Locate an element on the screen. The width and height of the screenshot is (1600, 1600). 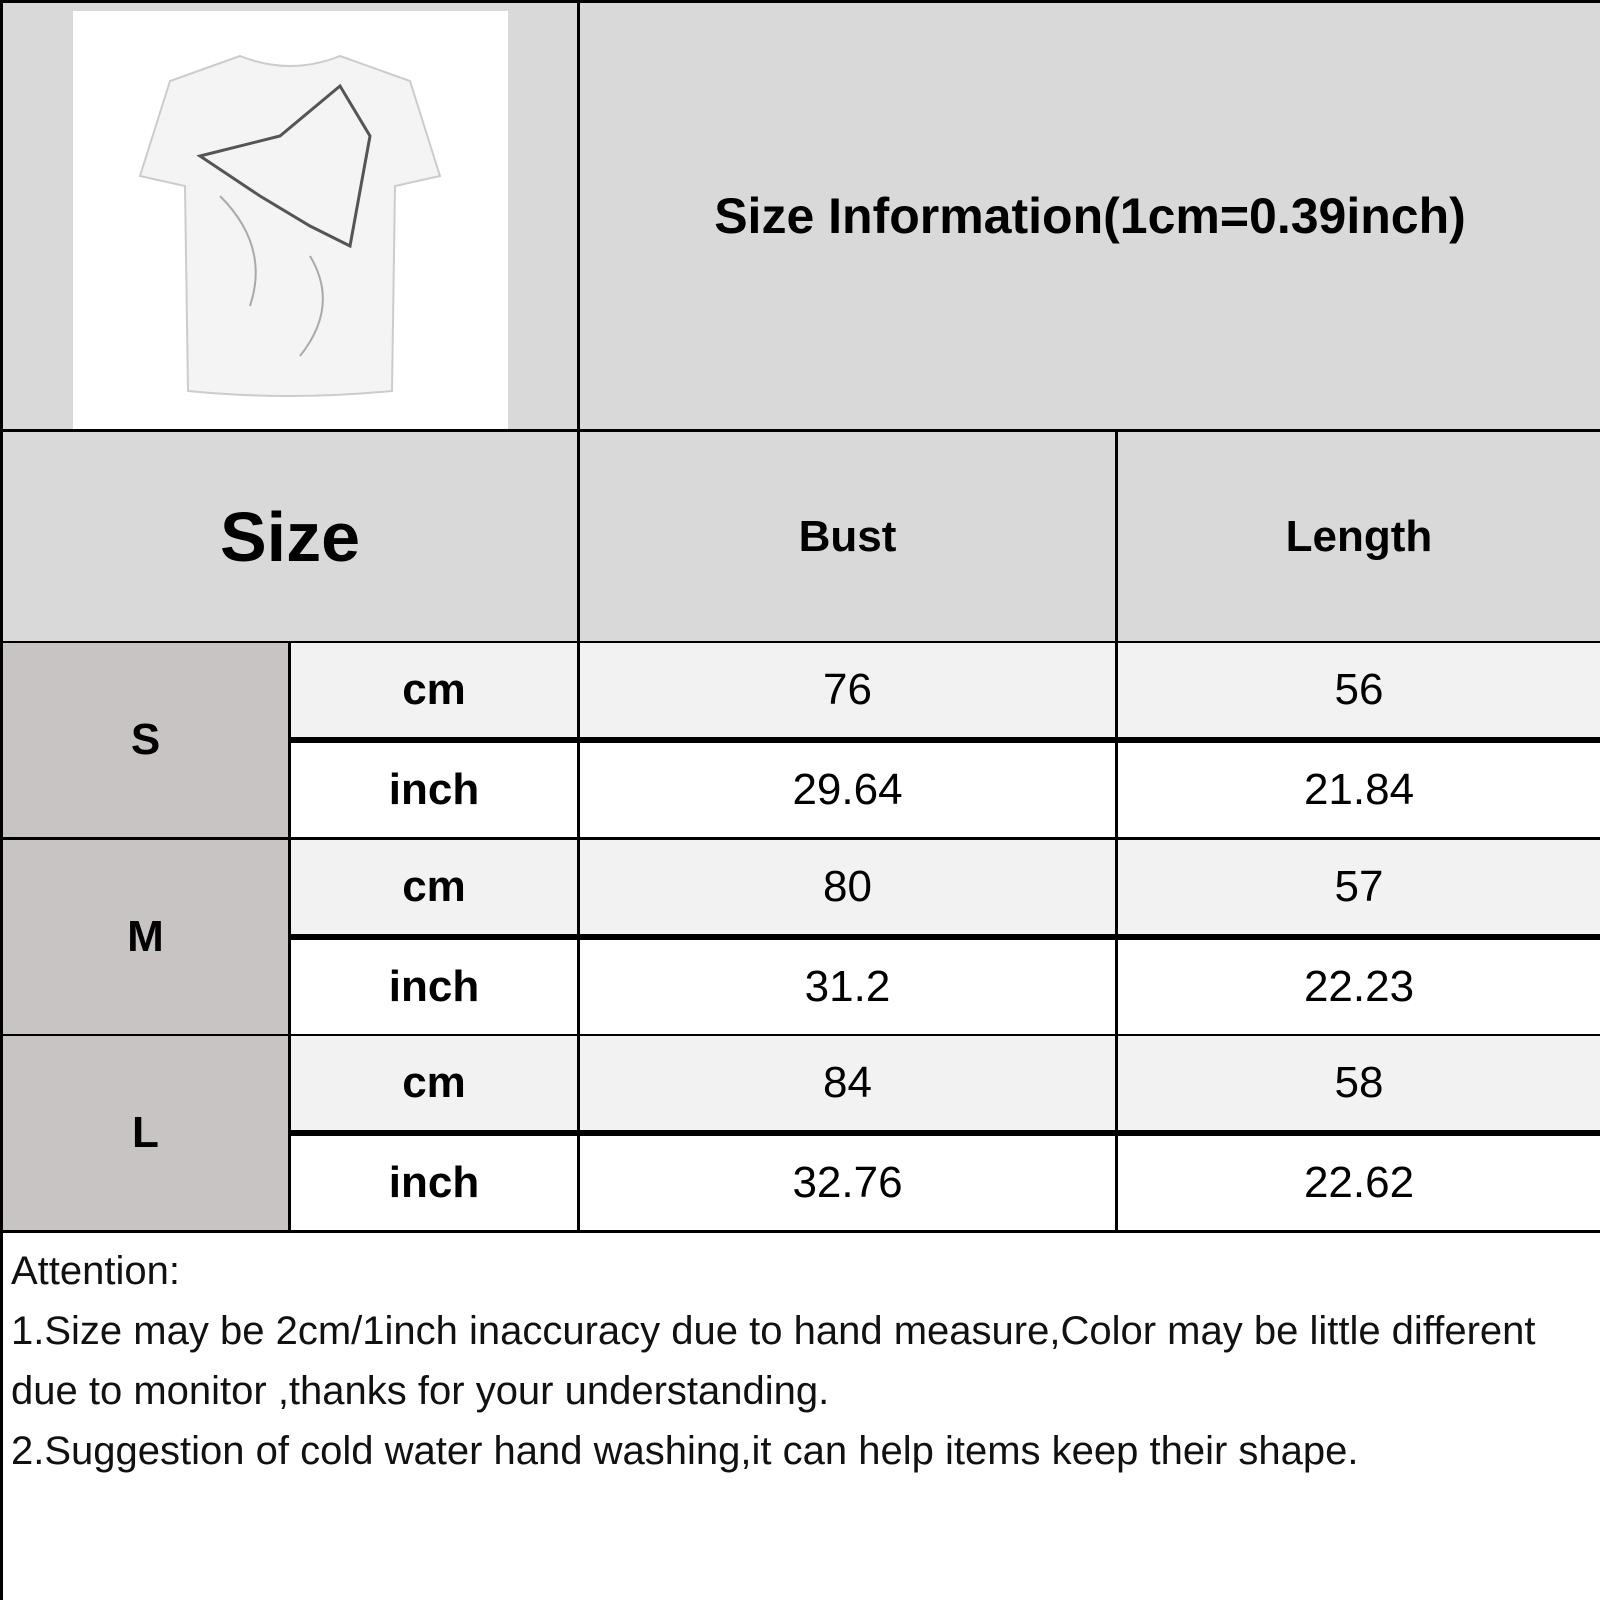
header-bust: Bust is located at coordinates (847, 536).